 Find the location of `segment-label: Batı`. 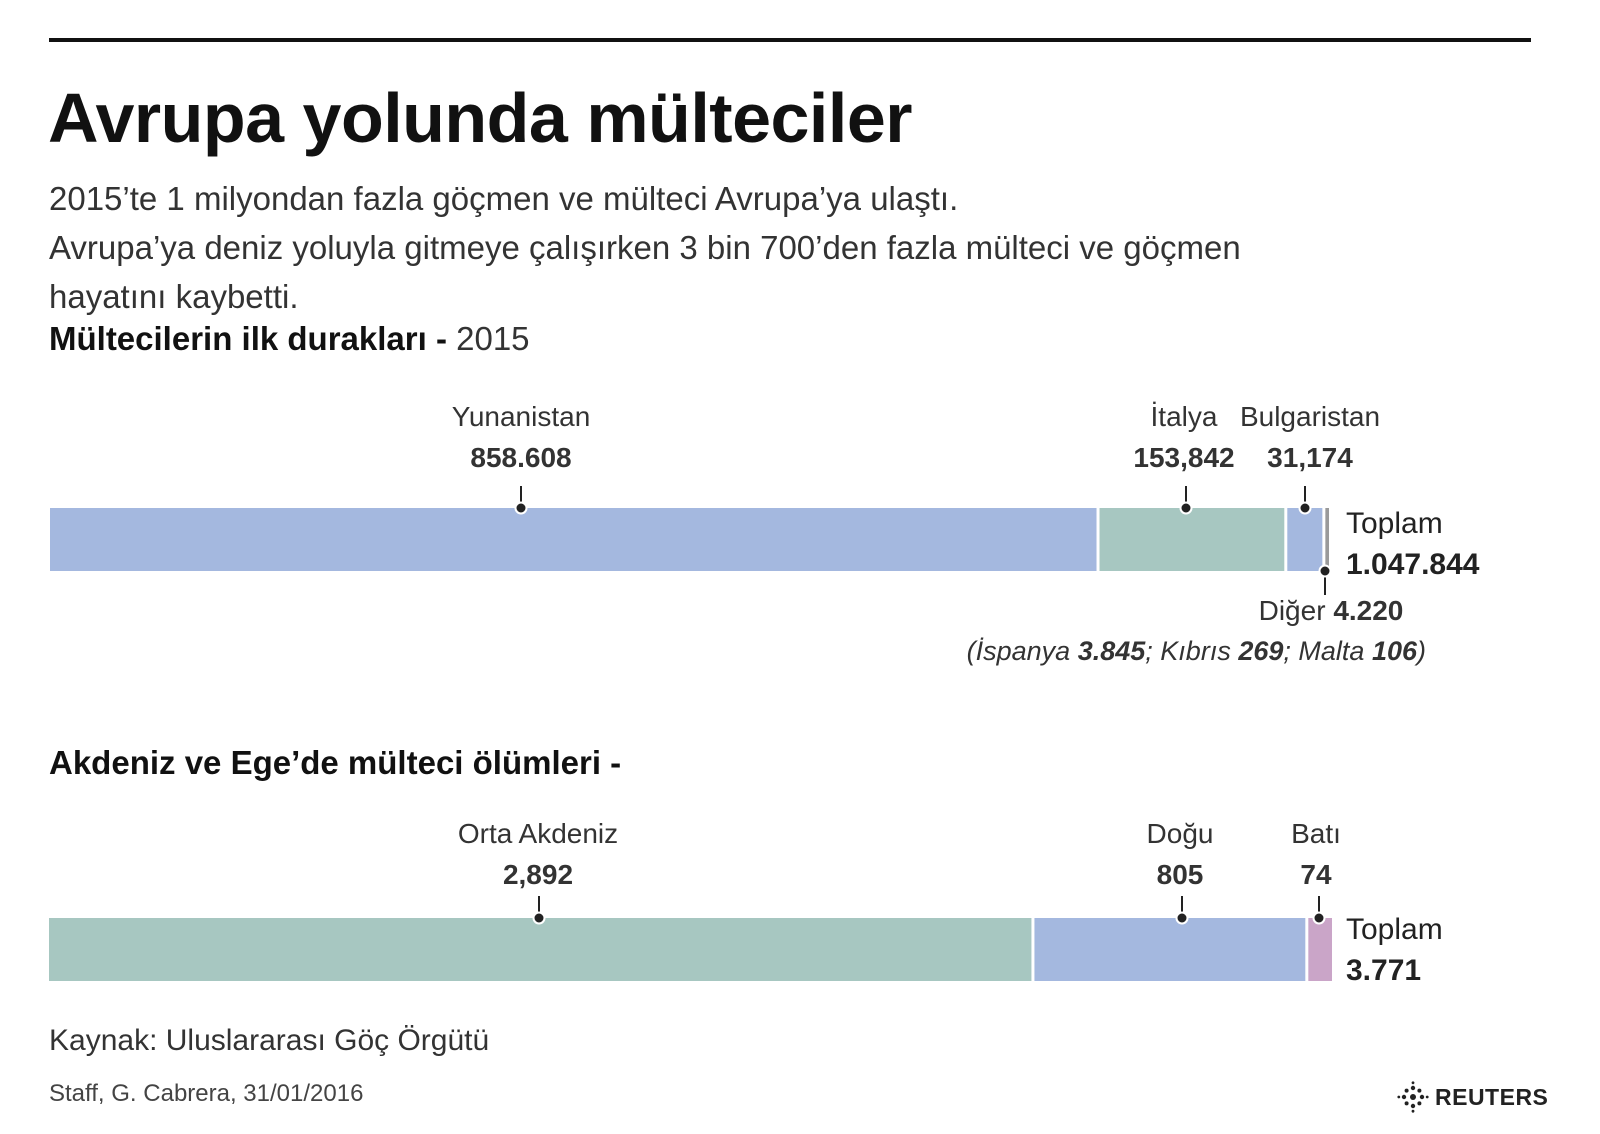

segment-label: Batı is located at coordinates (1316, 833).